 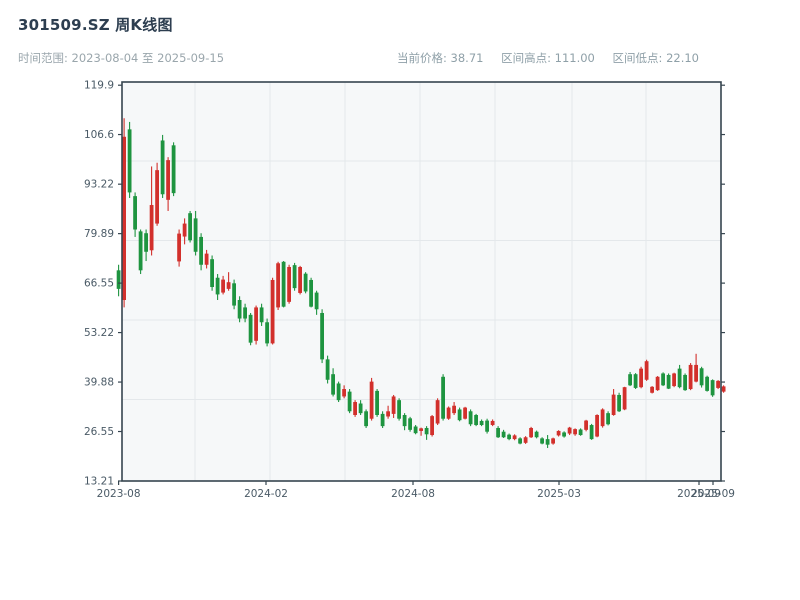 What do you see at coordinates (99, 135) in the screenshot?
I see `y-axis-label: 106.6` at bounding box center [99, 135].